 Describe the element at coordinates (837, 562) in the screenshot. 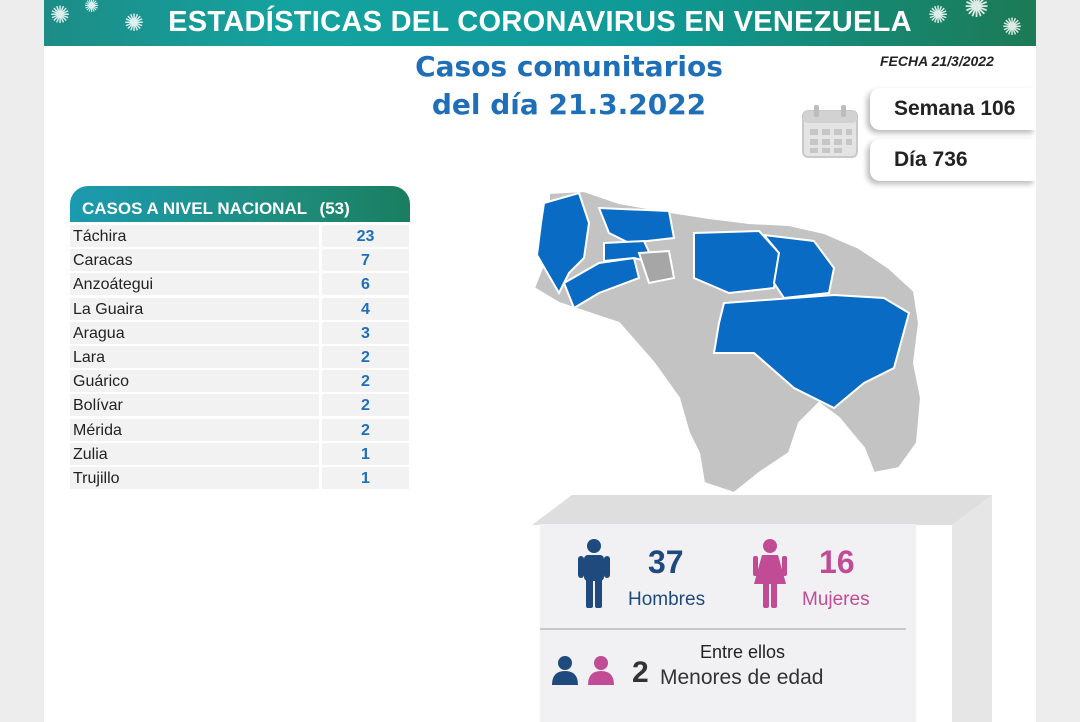

I see `women-count: 16` at that location.